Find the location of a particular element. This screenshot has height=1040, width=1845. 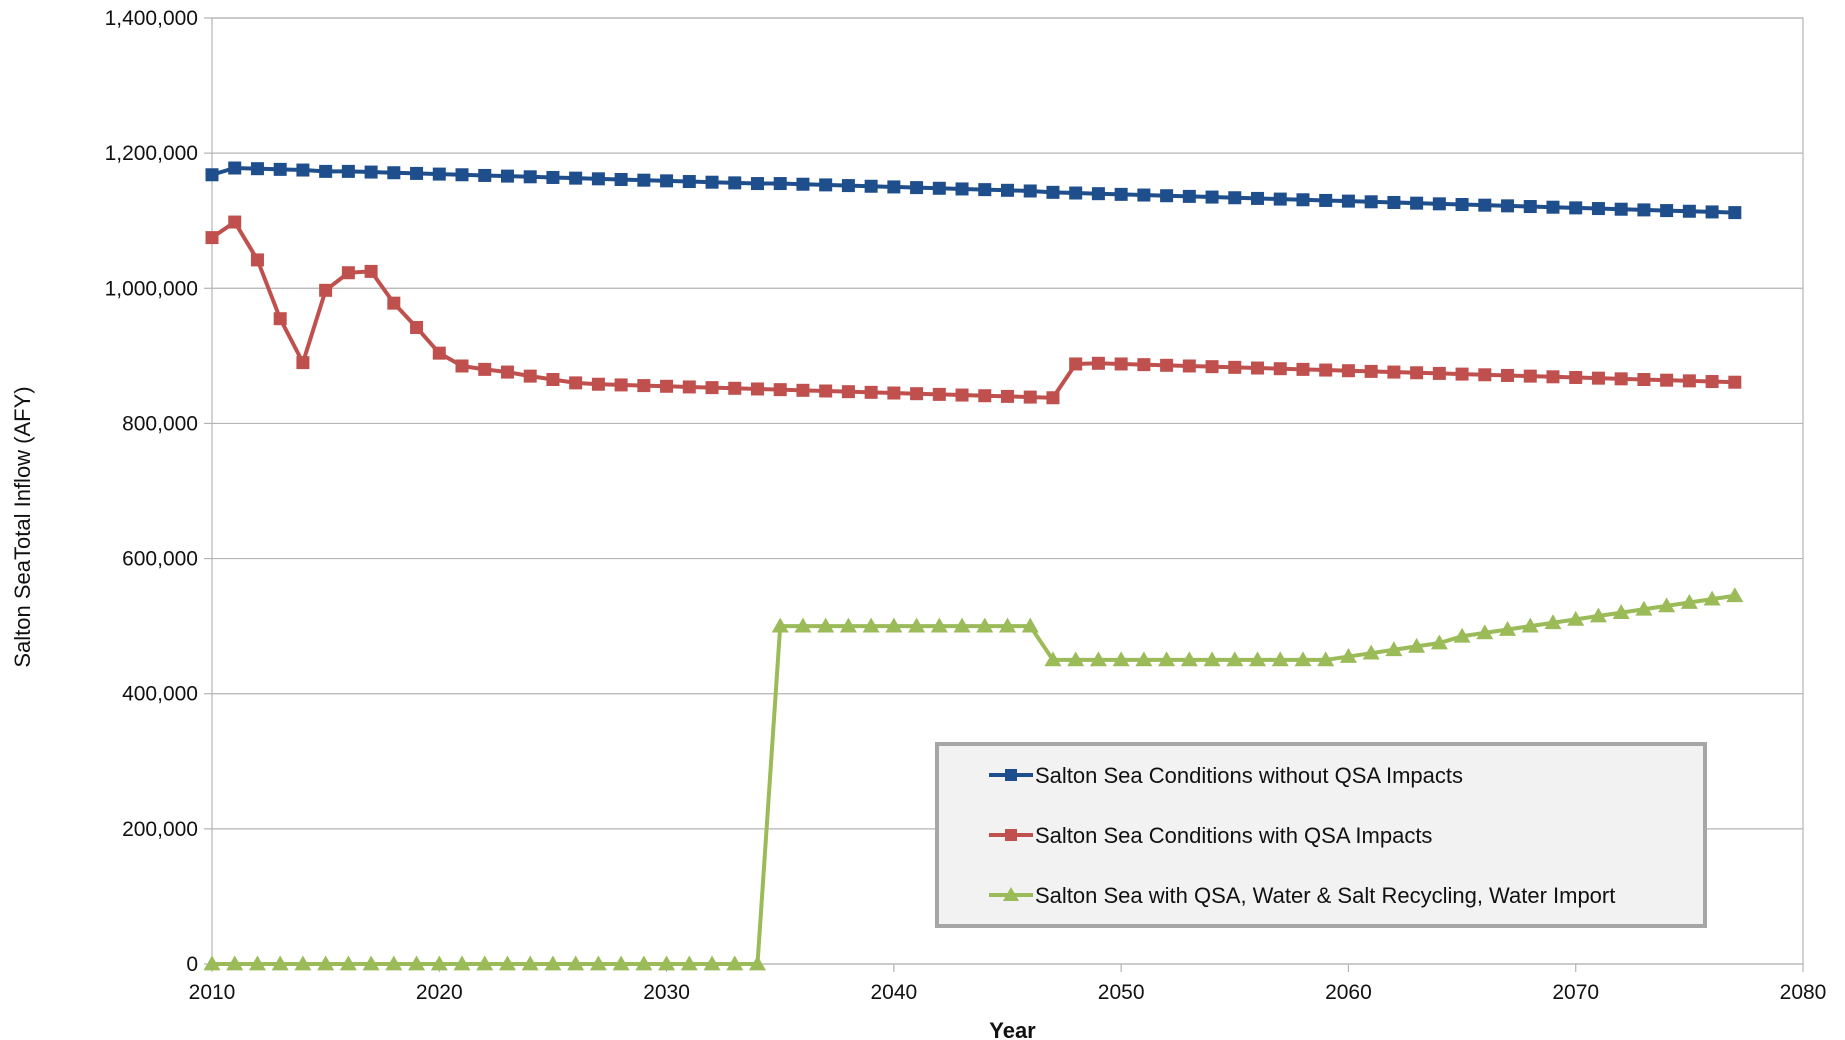

legend-swatch-marker is located at coordinates (1011, 835).